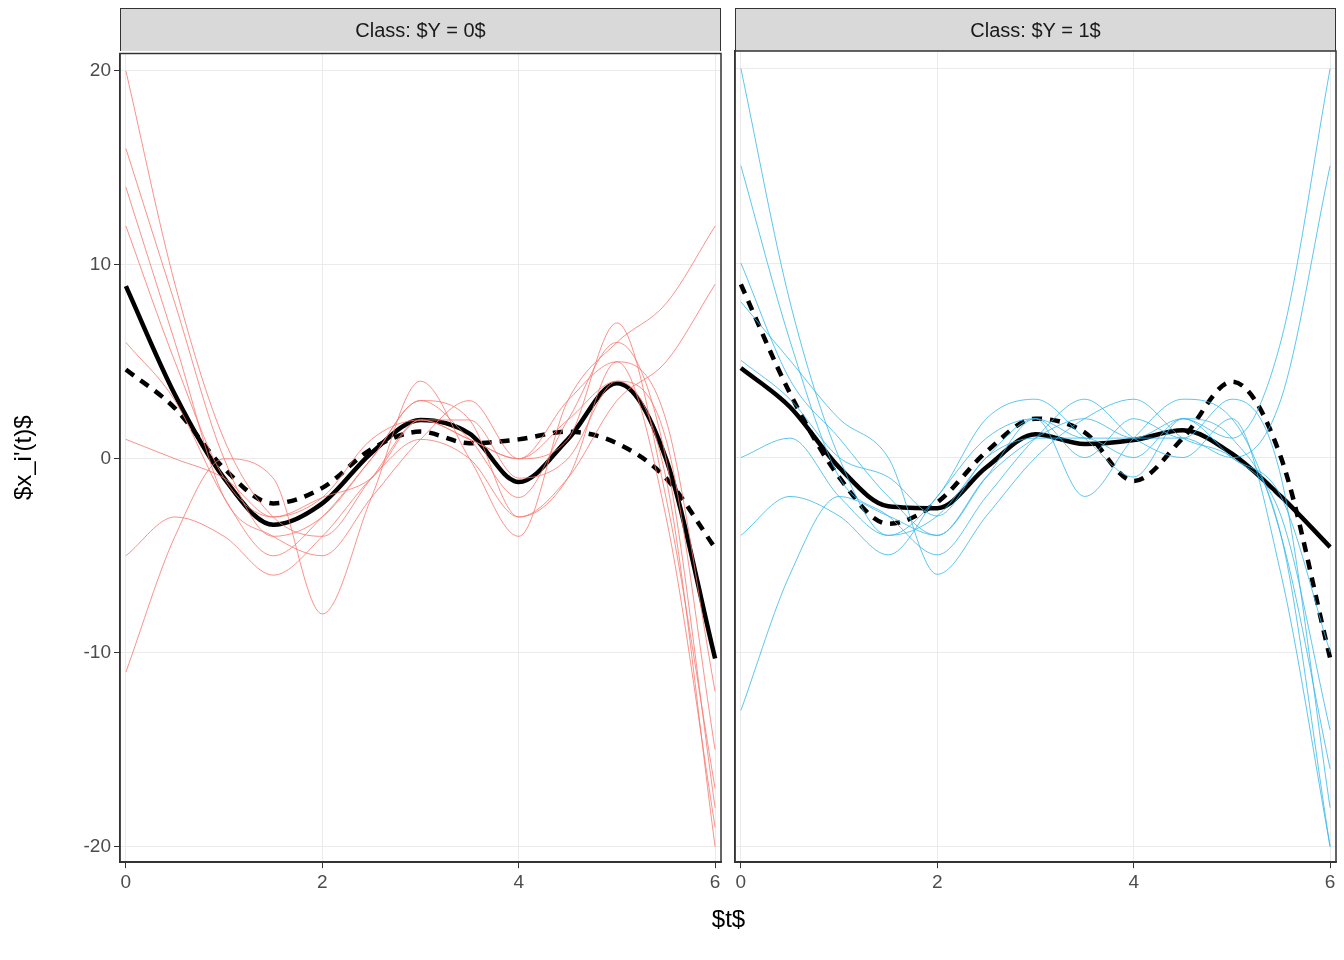  Describe the element at coordinates (100, 70) in the screenshot. I see `y-tick-label: 20` at that location.